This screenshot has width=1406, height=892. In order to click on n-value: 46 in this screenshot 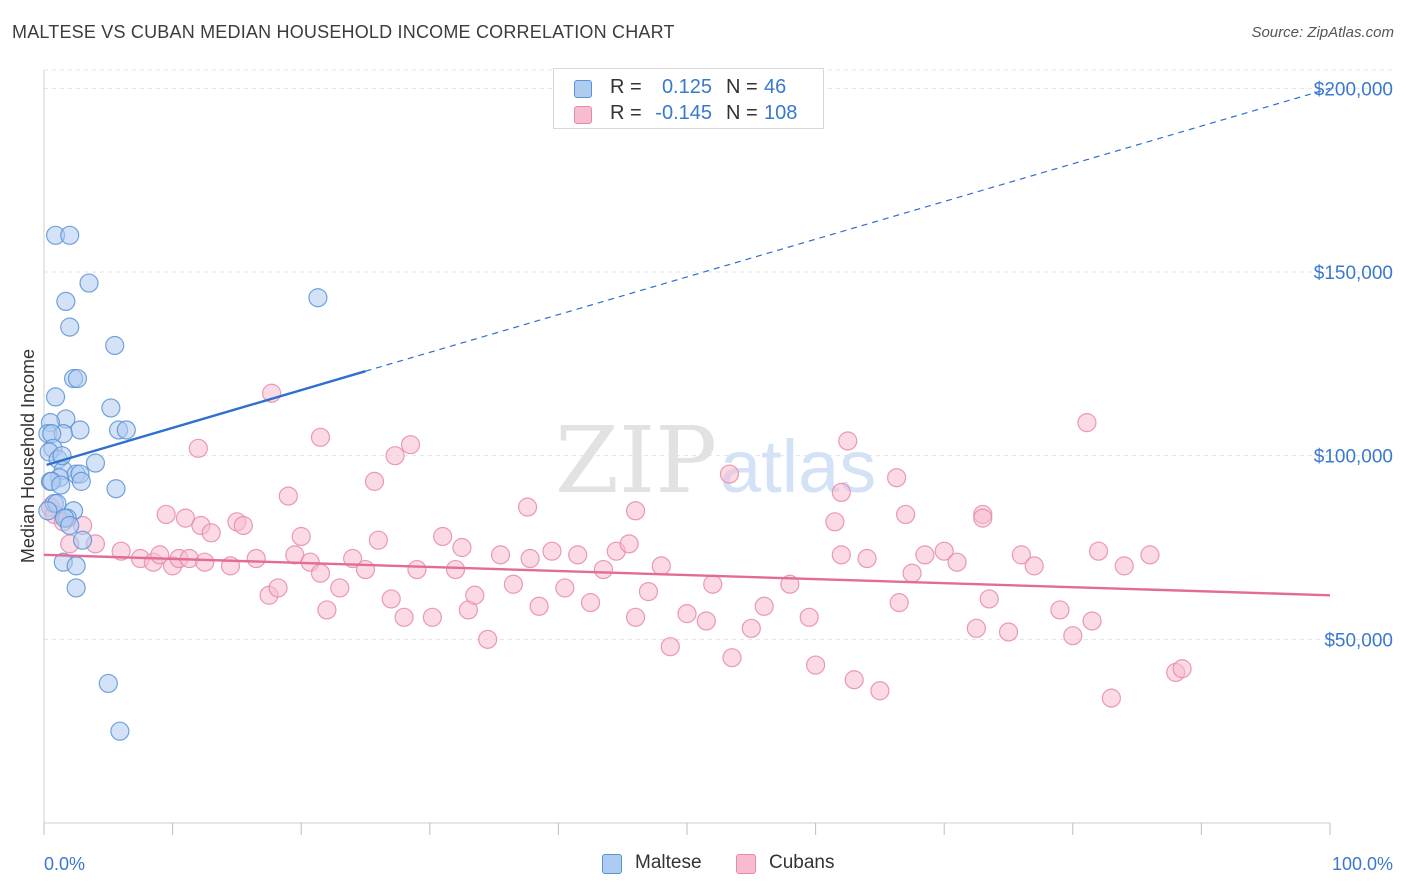, I will do `click(775, 87)`.